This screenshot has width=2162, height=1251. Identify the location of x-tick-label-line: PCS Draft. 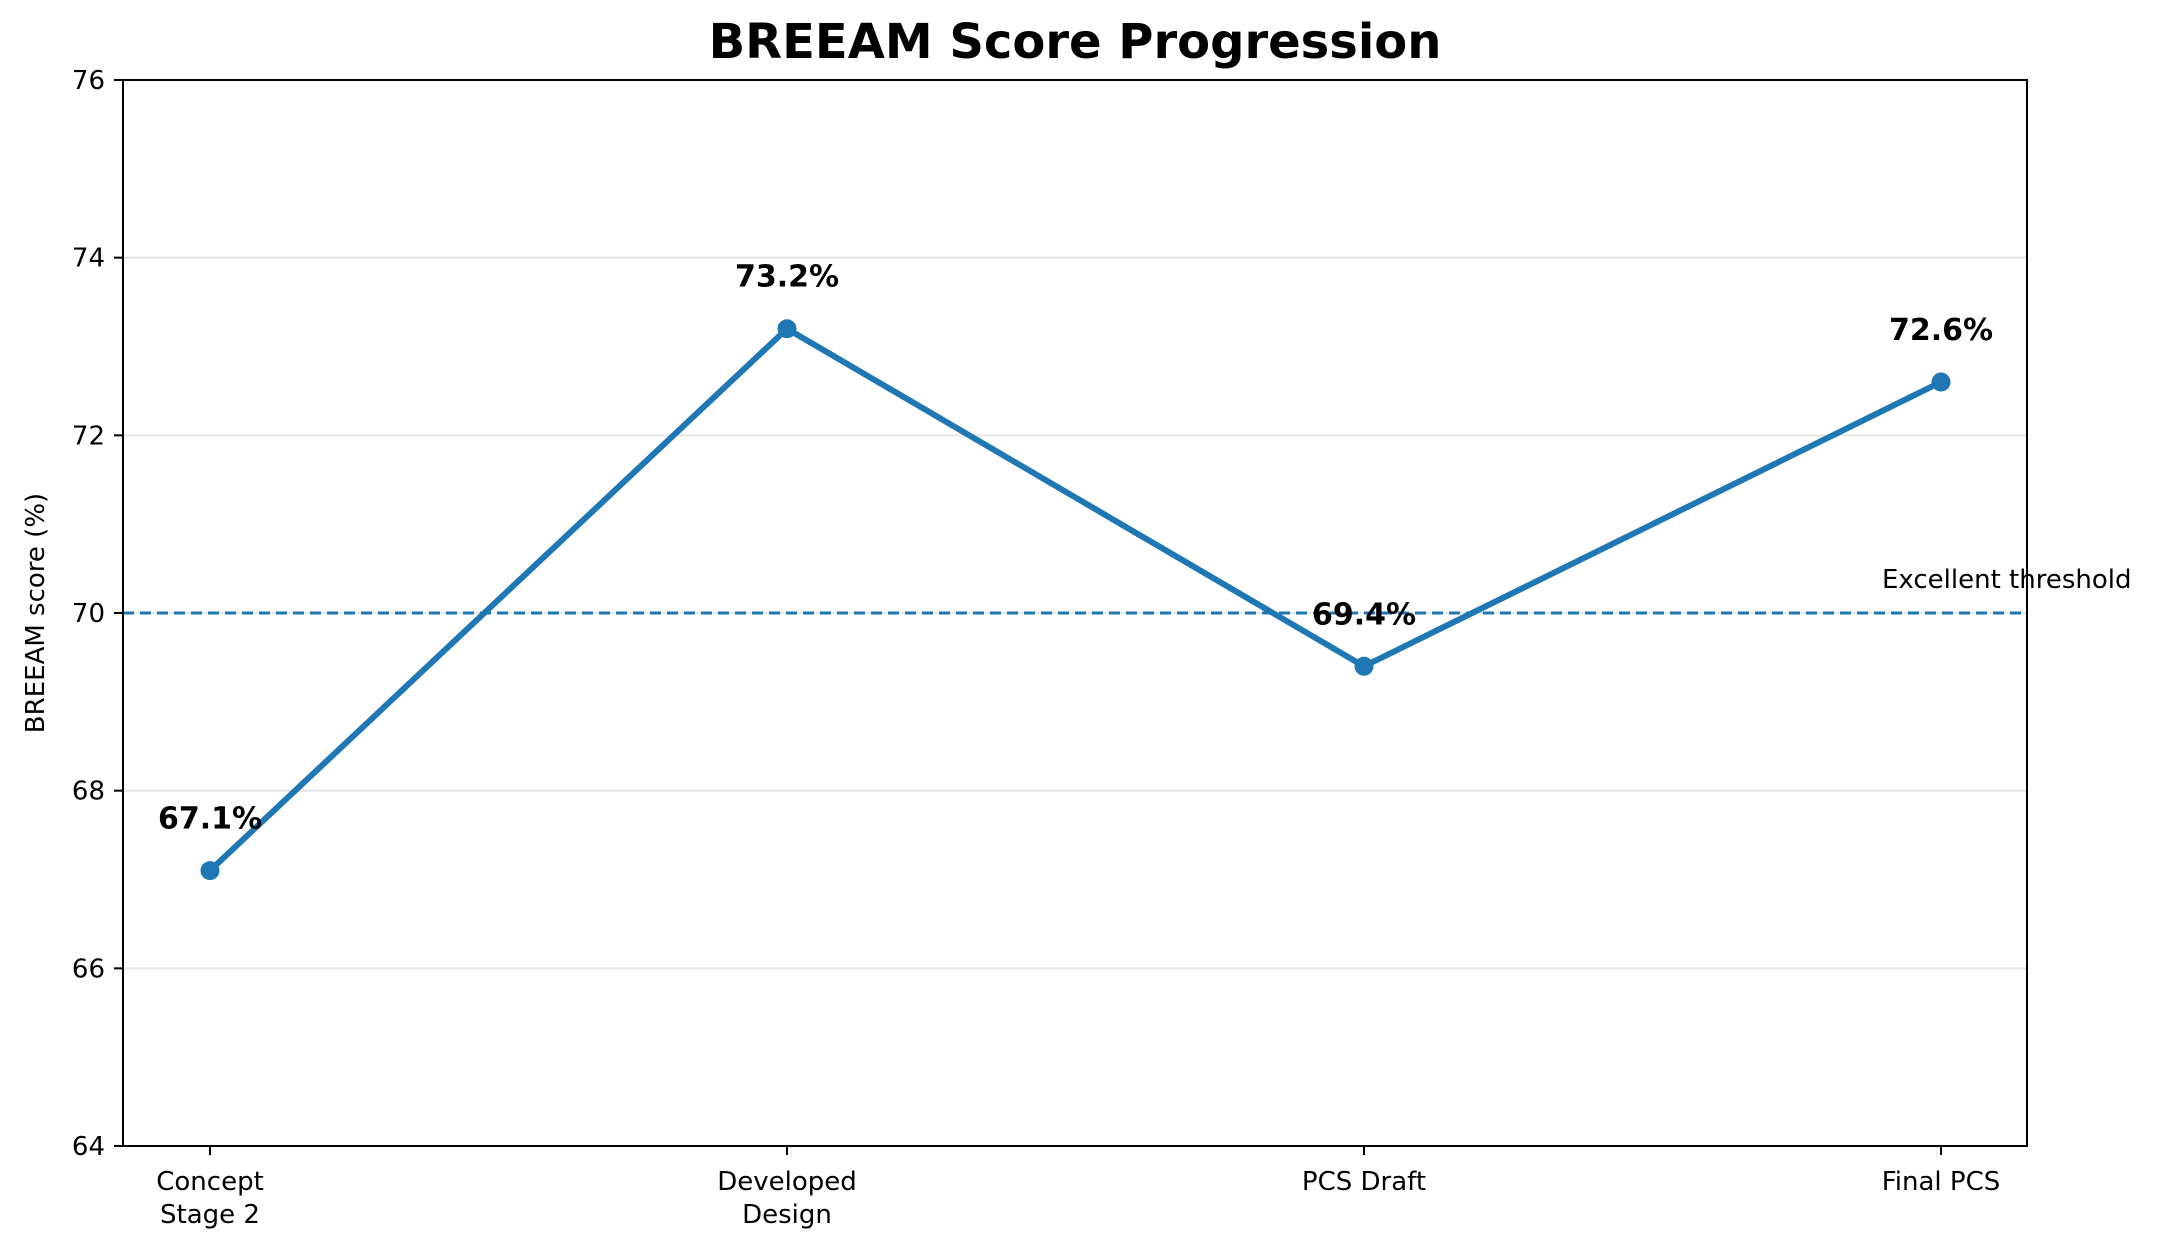
(1364, 1182).